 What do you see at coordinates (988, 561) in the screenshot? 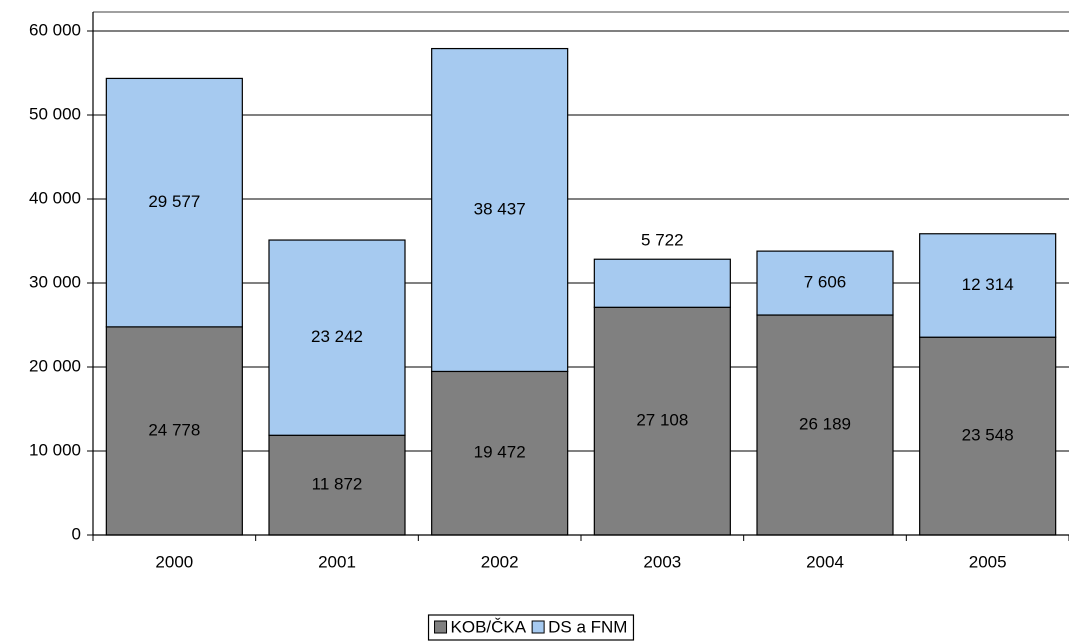
I see `x-tick-label: 2005` at bounding box center [988, 561].